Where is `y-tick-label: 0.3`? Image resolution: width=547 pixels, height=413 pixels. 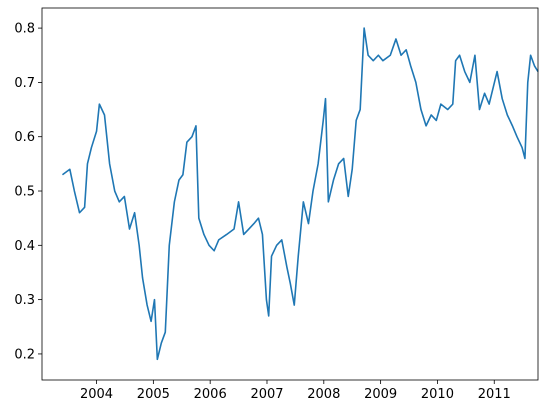 y-tick-label: 0.3 is located at coordinates (24, 300).